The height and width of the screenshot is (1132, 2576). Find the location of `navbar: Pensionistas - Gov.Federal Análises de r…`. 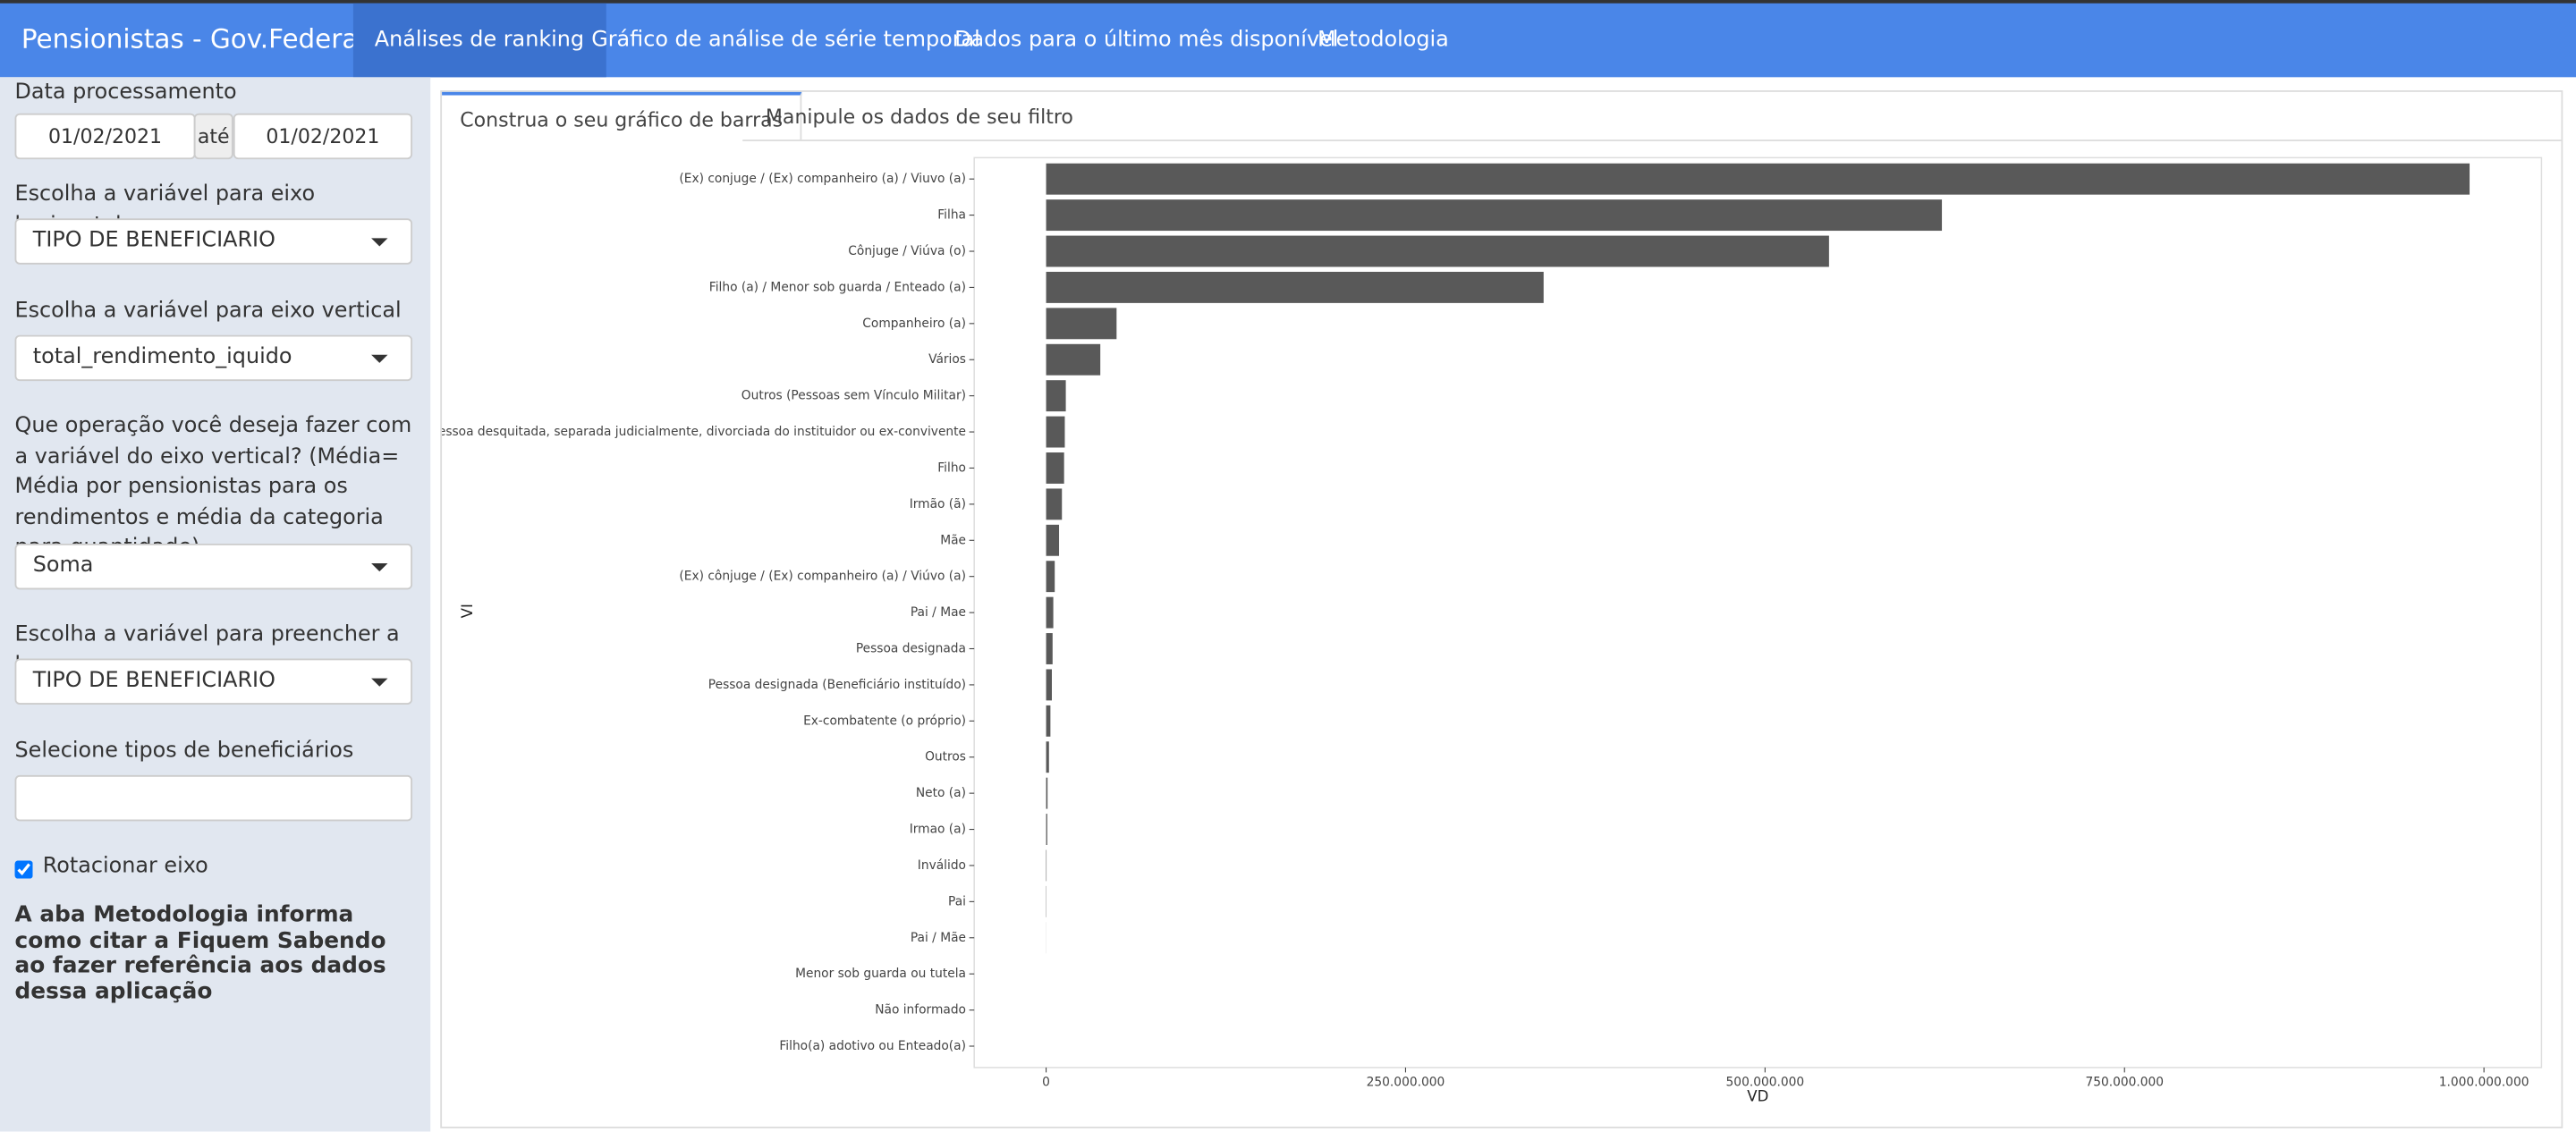

navbar: Pensionistas - Gov.Federal Análises de r… is located at coordinates (1288, 39).